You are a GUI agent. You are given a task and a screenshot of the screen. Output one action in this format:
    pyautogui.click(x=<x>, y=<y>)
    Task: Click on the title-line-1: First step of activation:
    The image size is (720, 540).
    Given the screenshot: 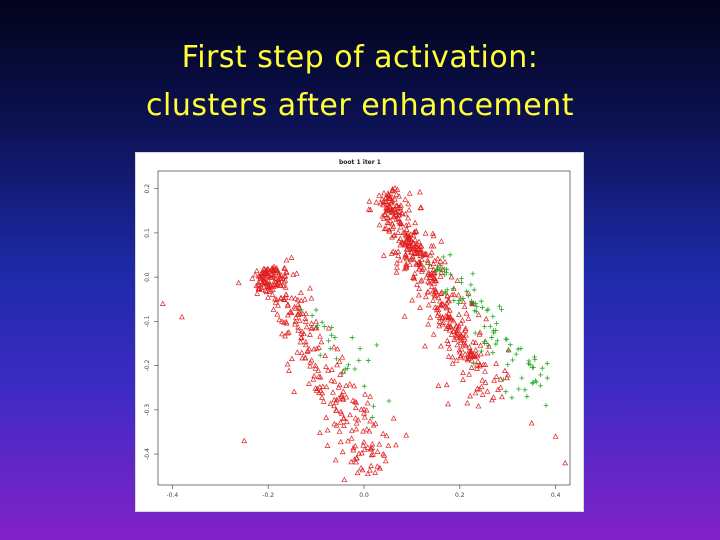 What is the action you would take?
    pyautogui.click(x=360, y=57)
    